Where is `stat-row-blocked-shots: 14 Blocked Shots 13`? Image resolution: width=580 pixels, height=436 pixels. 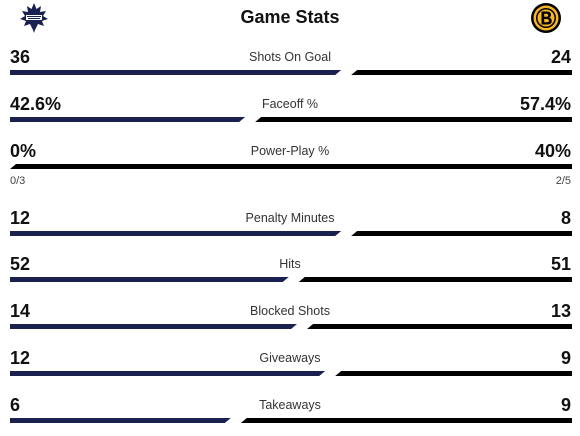 stat-row-blocked-shots: 14 Blocked Shots 13 is located at coordinates (290, 313).